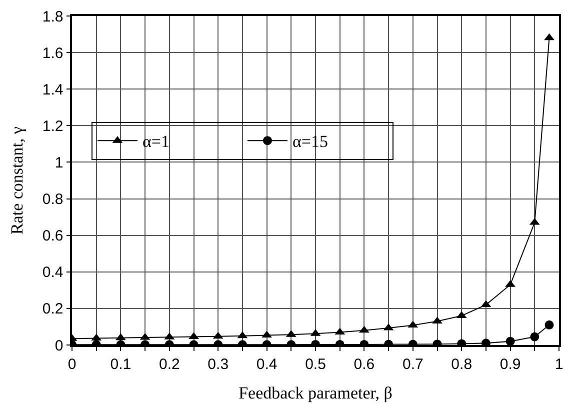  What do you see at coordinates (53, 17) in the screenshot?
I see `y-tick-label: 1.8` at bounding box center [53, 17].